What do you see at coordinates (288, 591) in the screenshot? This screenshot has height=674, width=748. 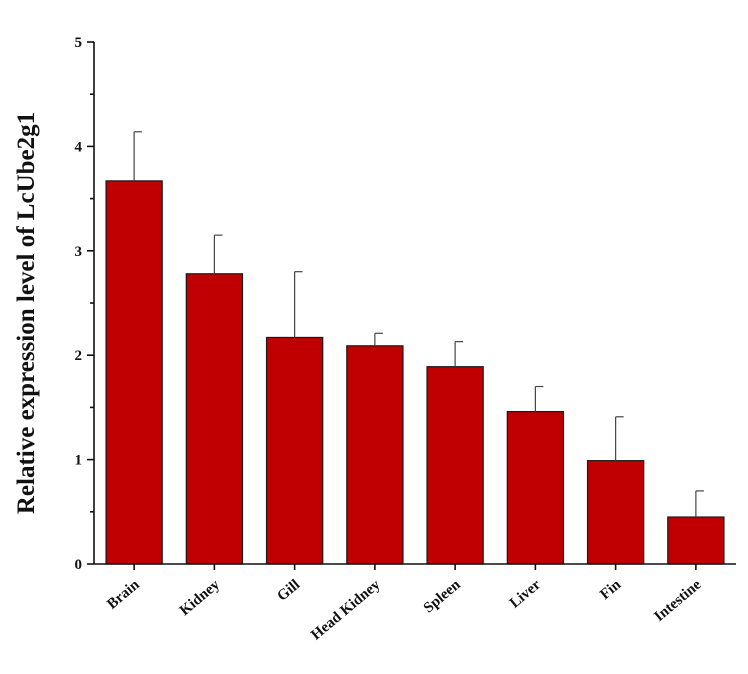 I see `x-tick-label: Gill` at bounding box center [288, 591].